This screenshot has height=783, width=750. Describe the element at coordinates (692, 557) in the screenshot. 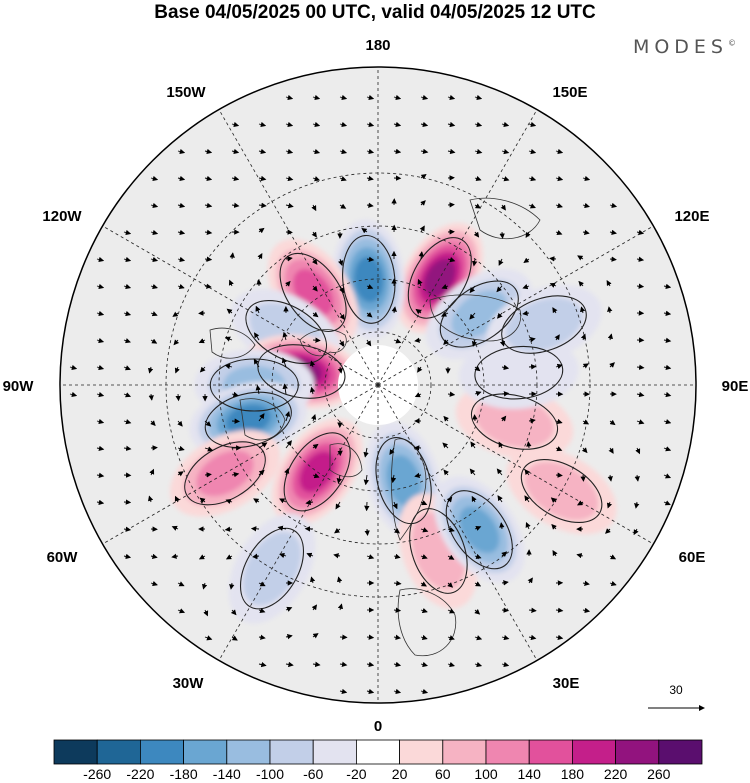

I see `lon-label-60e: 60E` at that location.